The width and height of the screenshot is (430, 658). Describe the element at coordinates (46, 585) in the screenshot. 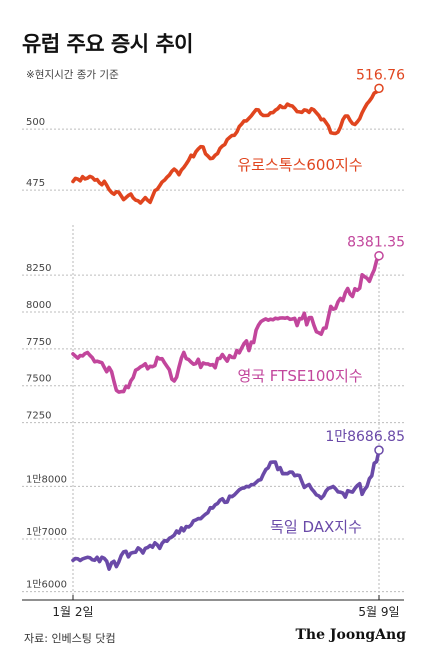

I see `y-tick-label: 1만6000` at that location.